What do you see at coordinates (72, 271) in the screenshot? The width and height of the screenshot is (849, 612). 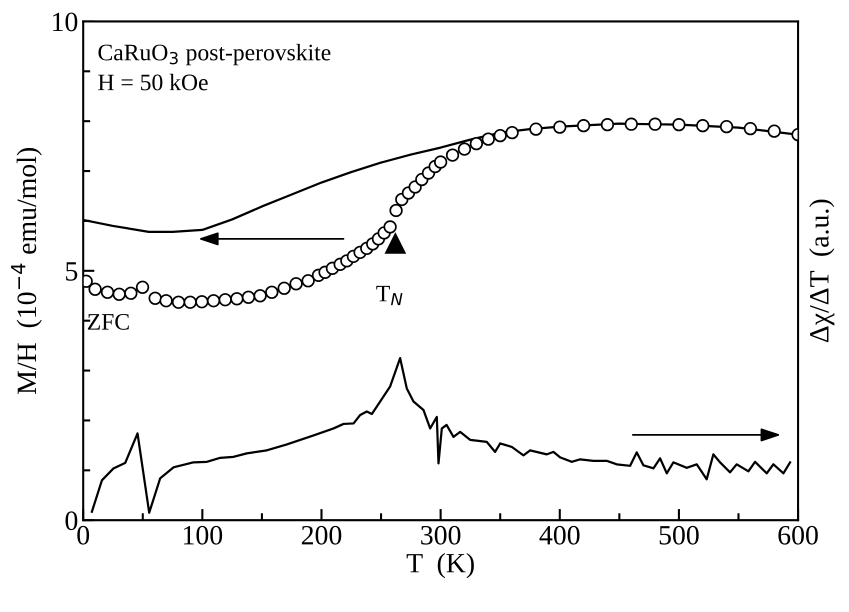 I see `y-tick-label: 5` at bounding box center [72, 271].